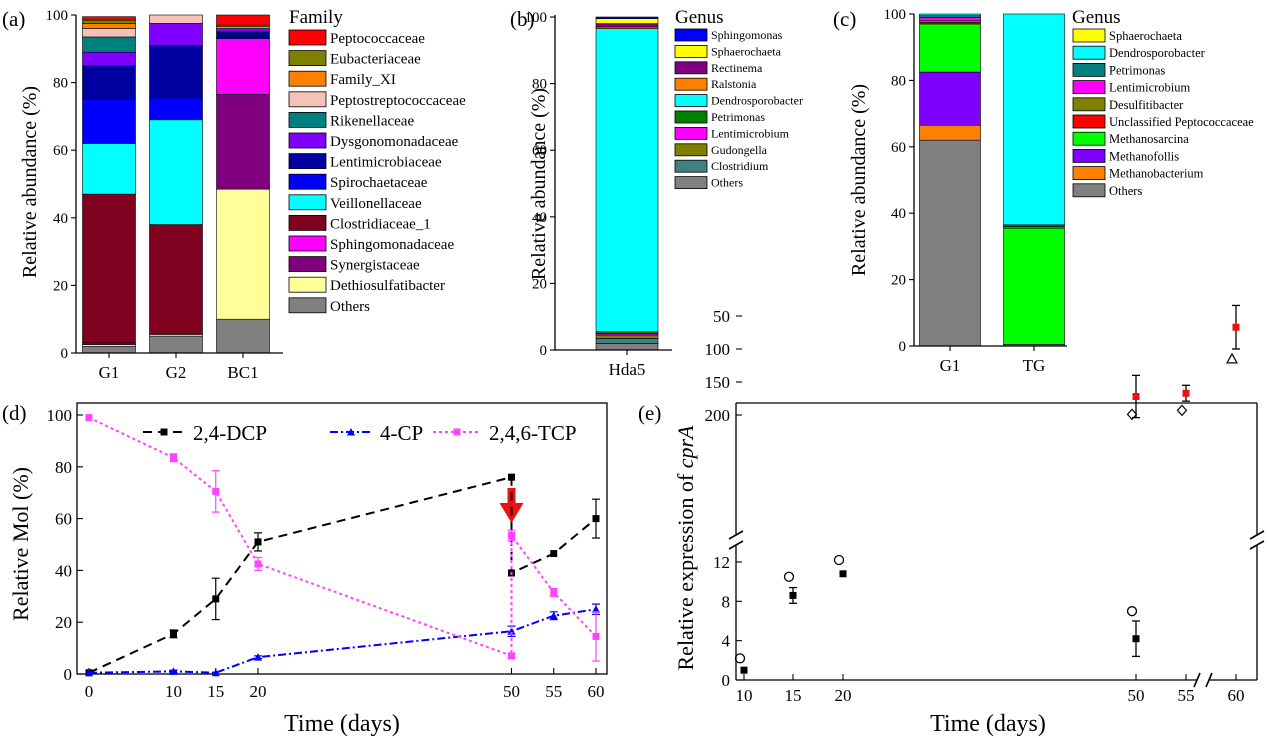 This screenshot has height=738, width=1269. I want to click on panel-c-legend-label: Dendrosporobacter, so click(1157, 53).